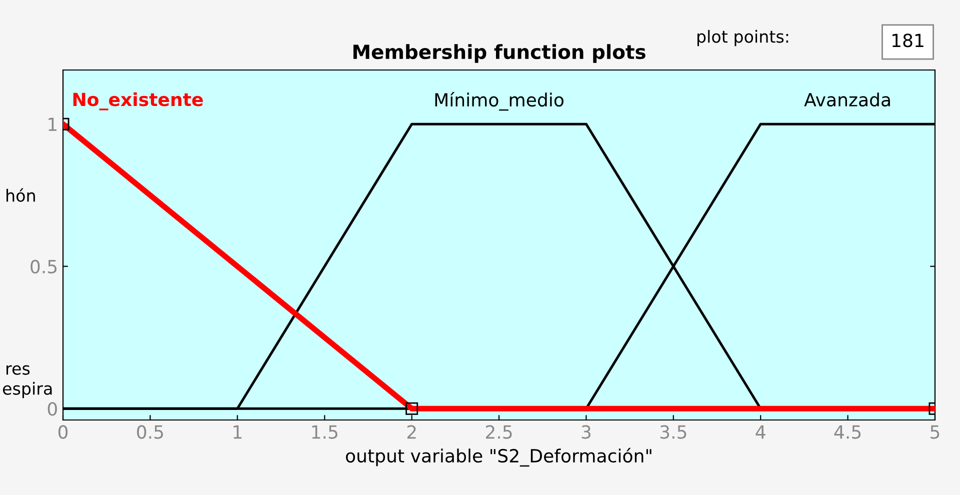  Describe the element at coordinates (52, 124) in the screenshot. I see `y-tick-label: 1` at that location.